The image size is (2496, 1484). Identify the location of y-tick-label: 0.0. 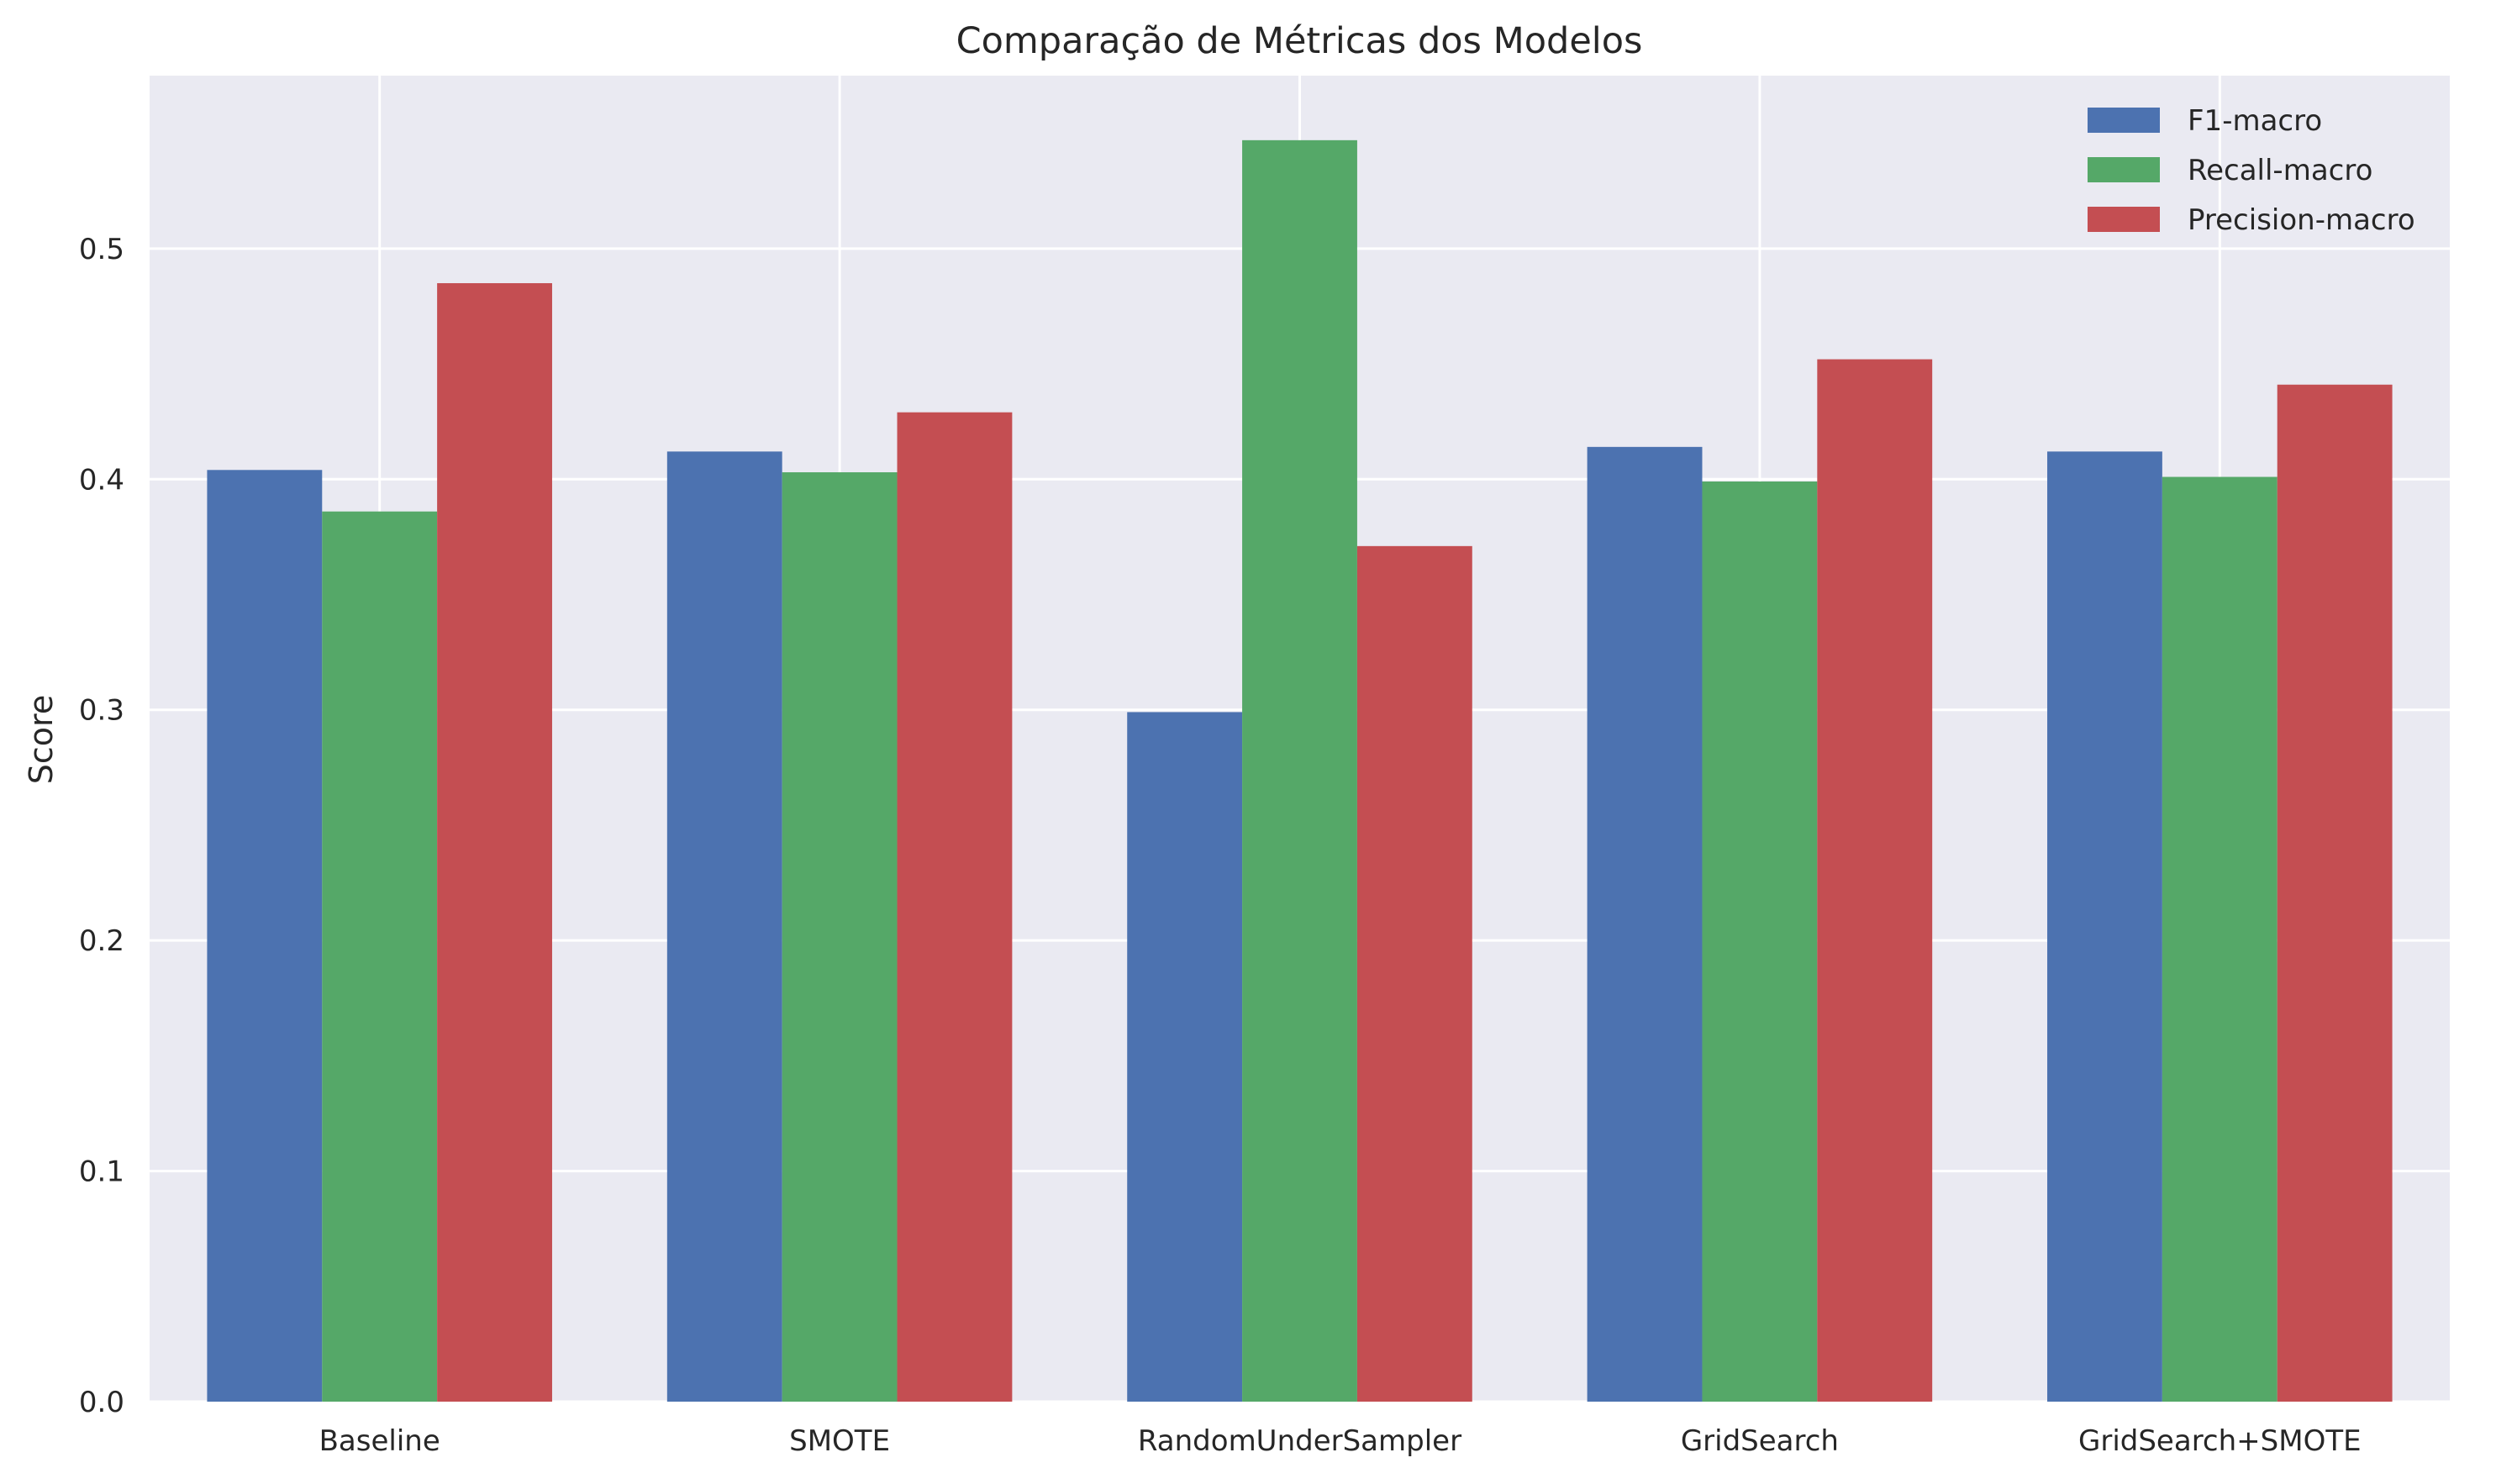
(102, 1403).